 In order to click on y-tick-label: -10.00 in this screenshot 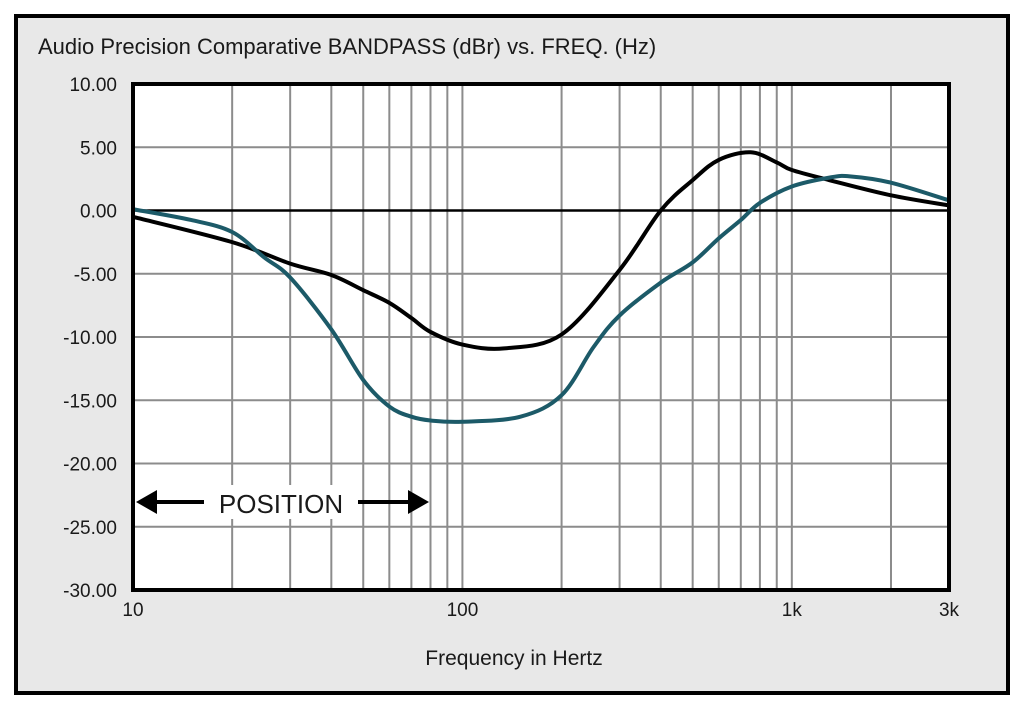, I will do `click(90, 338)`.